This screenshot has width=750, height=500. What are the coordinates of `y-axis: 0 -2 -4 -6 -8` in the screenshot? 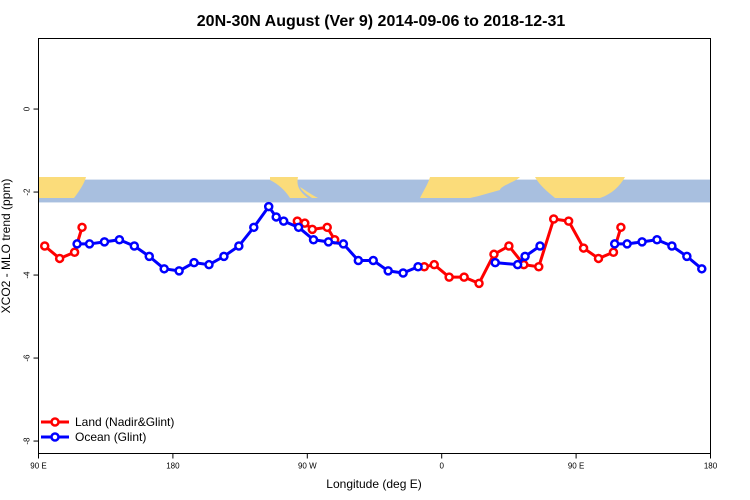 It's located at (31, 275).